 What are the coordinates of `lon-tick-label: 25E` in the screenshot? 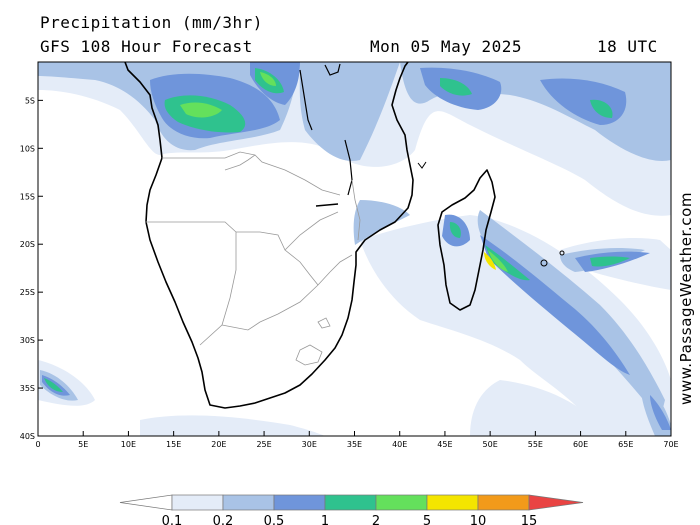 It's located at (263, 444).